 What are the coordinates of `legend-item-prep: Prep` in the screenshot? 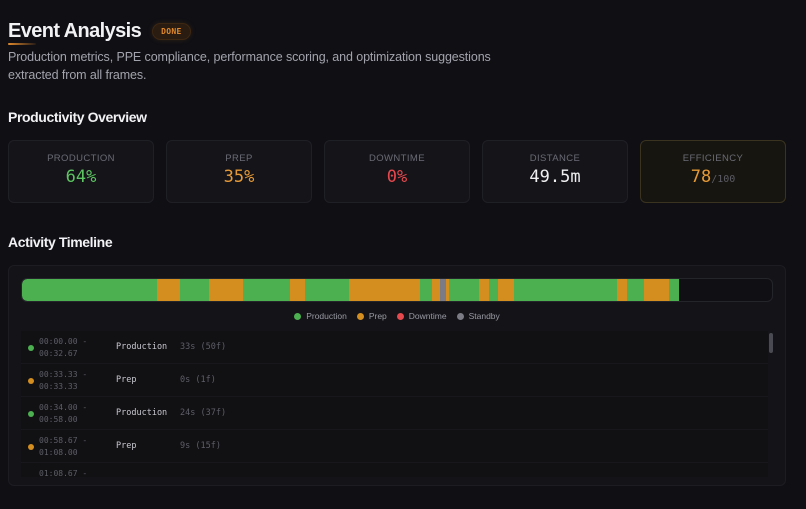 It's located at (371, 316).